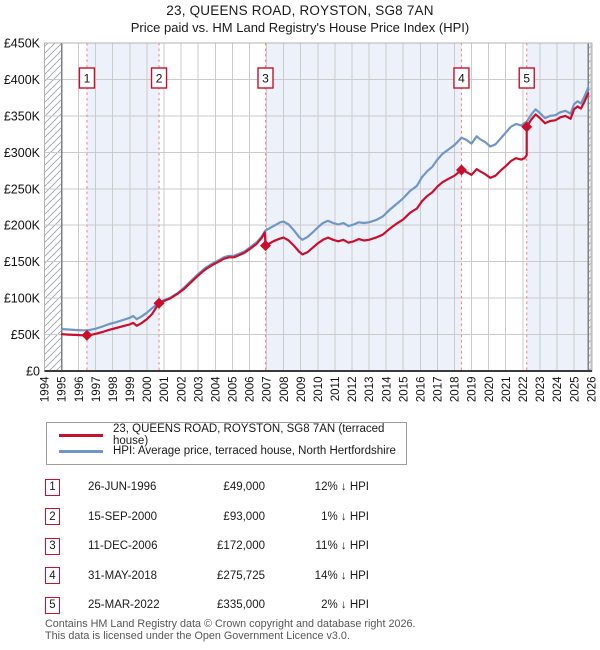 The image size is (600, 650). Describe the element at coordinates (182, 390) in the screenshot. I see `x-tick-label: 2002` at that location.